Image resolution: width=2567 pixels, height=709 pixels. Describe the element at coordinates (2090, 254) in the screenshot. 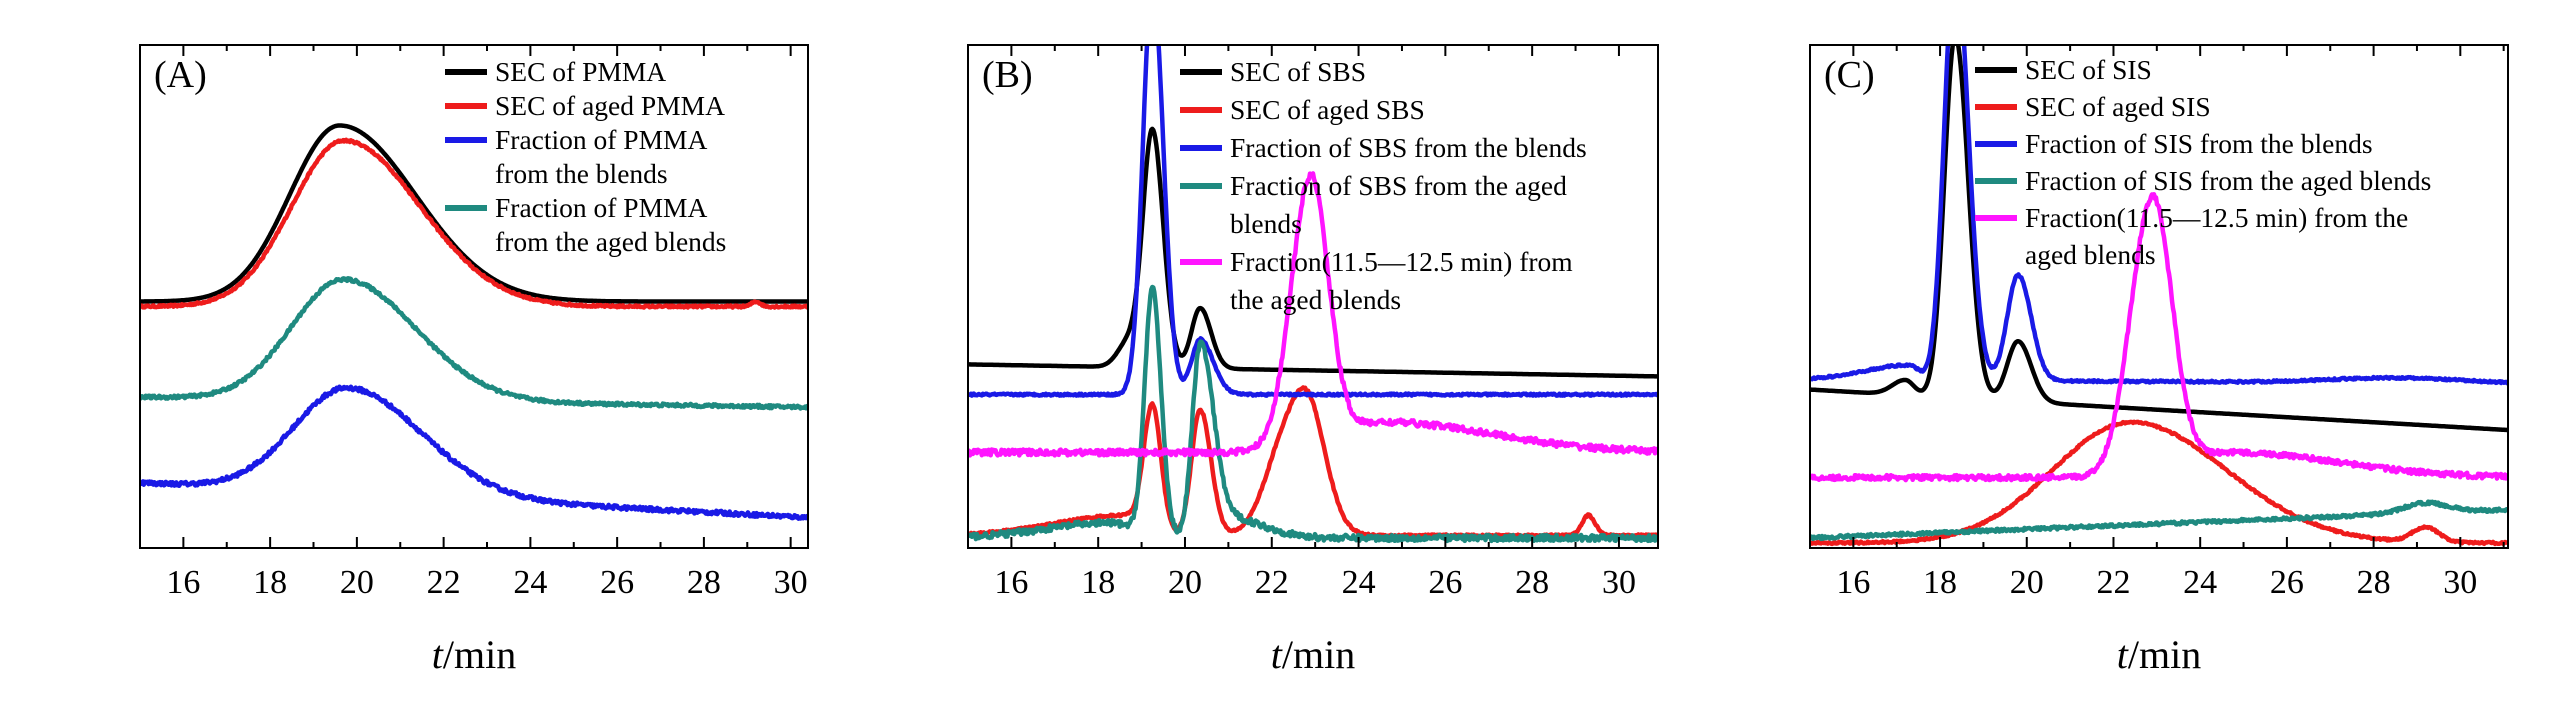

I see `legend-label-5: aged blends` at that location.